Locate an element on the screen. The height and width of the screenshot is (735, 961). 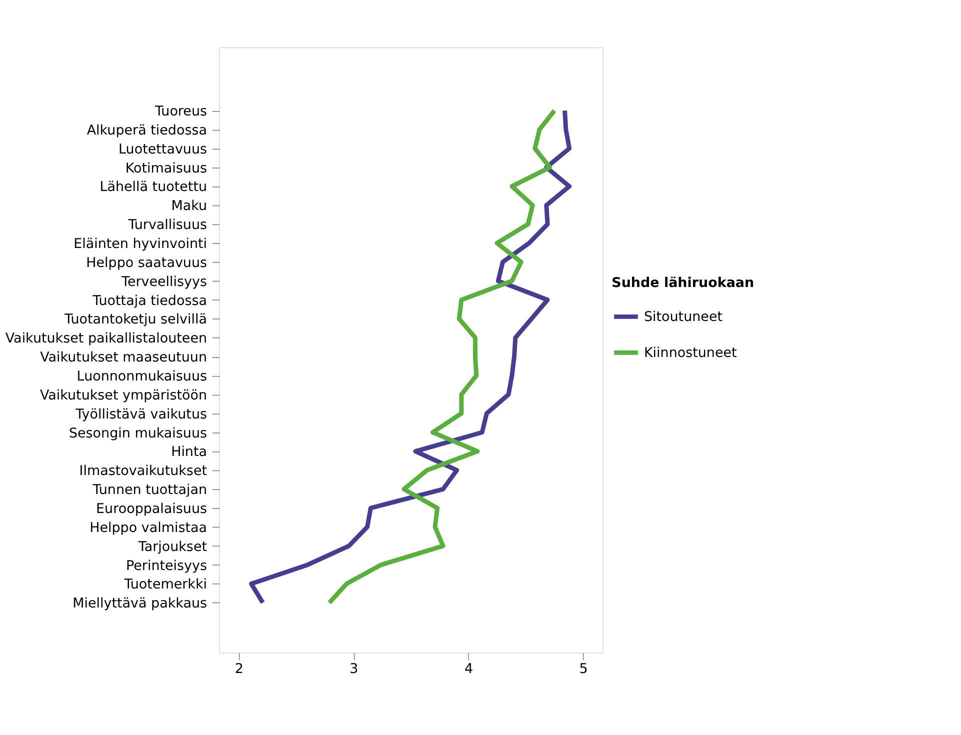
y-tick-label: Alkuperä tiedossa is located at coordinates (147, 130).